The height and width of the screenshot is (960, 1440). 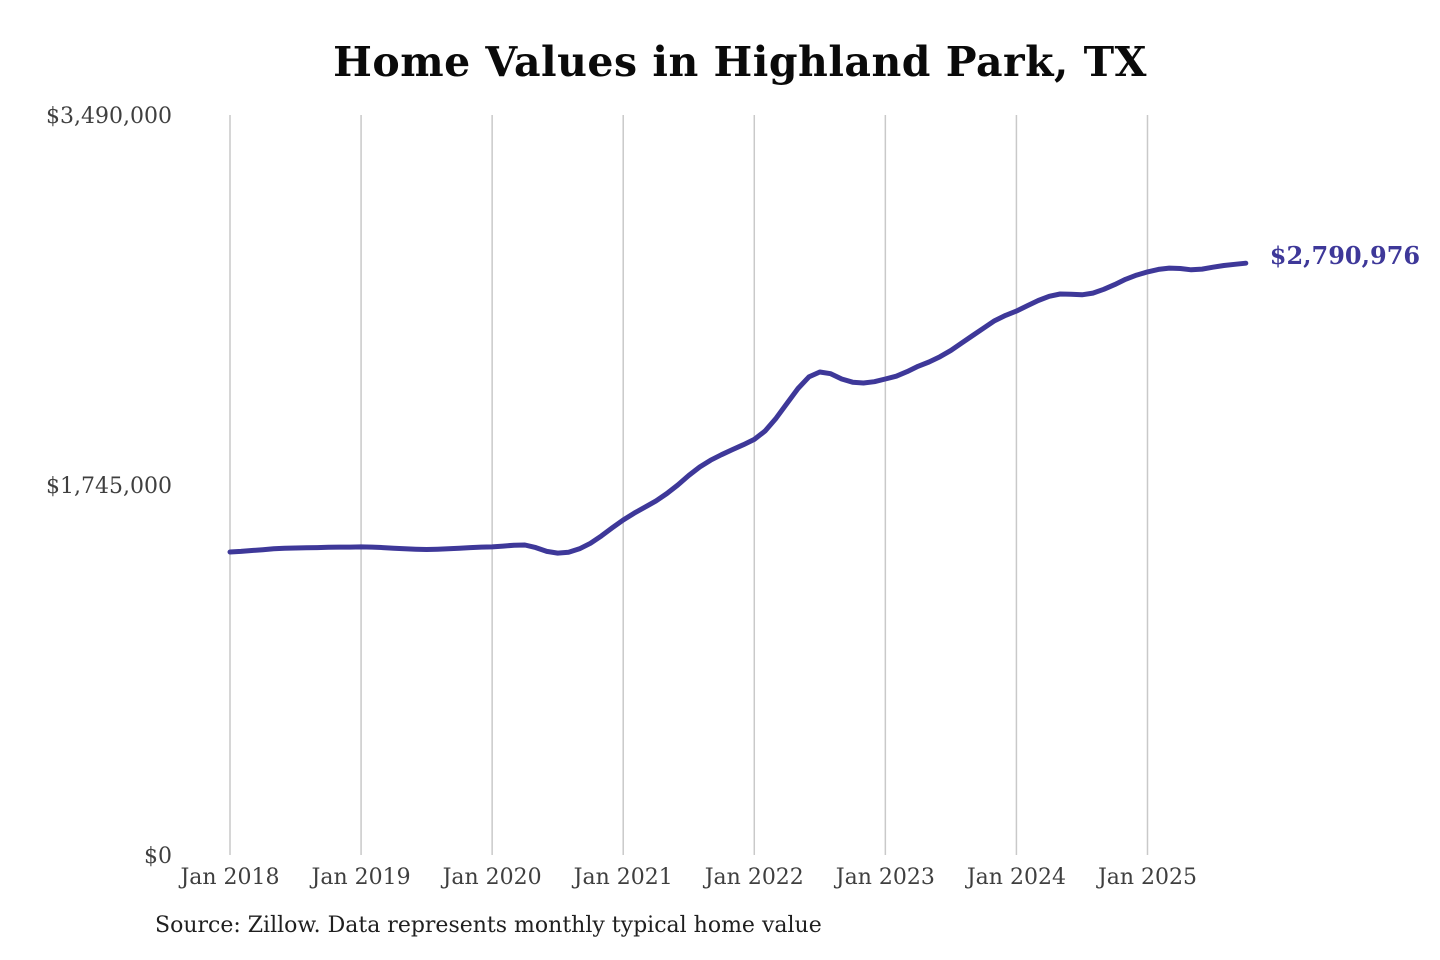 I want to click on y-axis-tick-labels: $0 $1,745,000 $3,490,000, so click(x=109, y=486).